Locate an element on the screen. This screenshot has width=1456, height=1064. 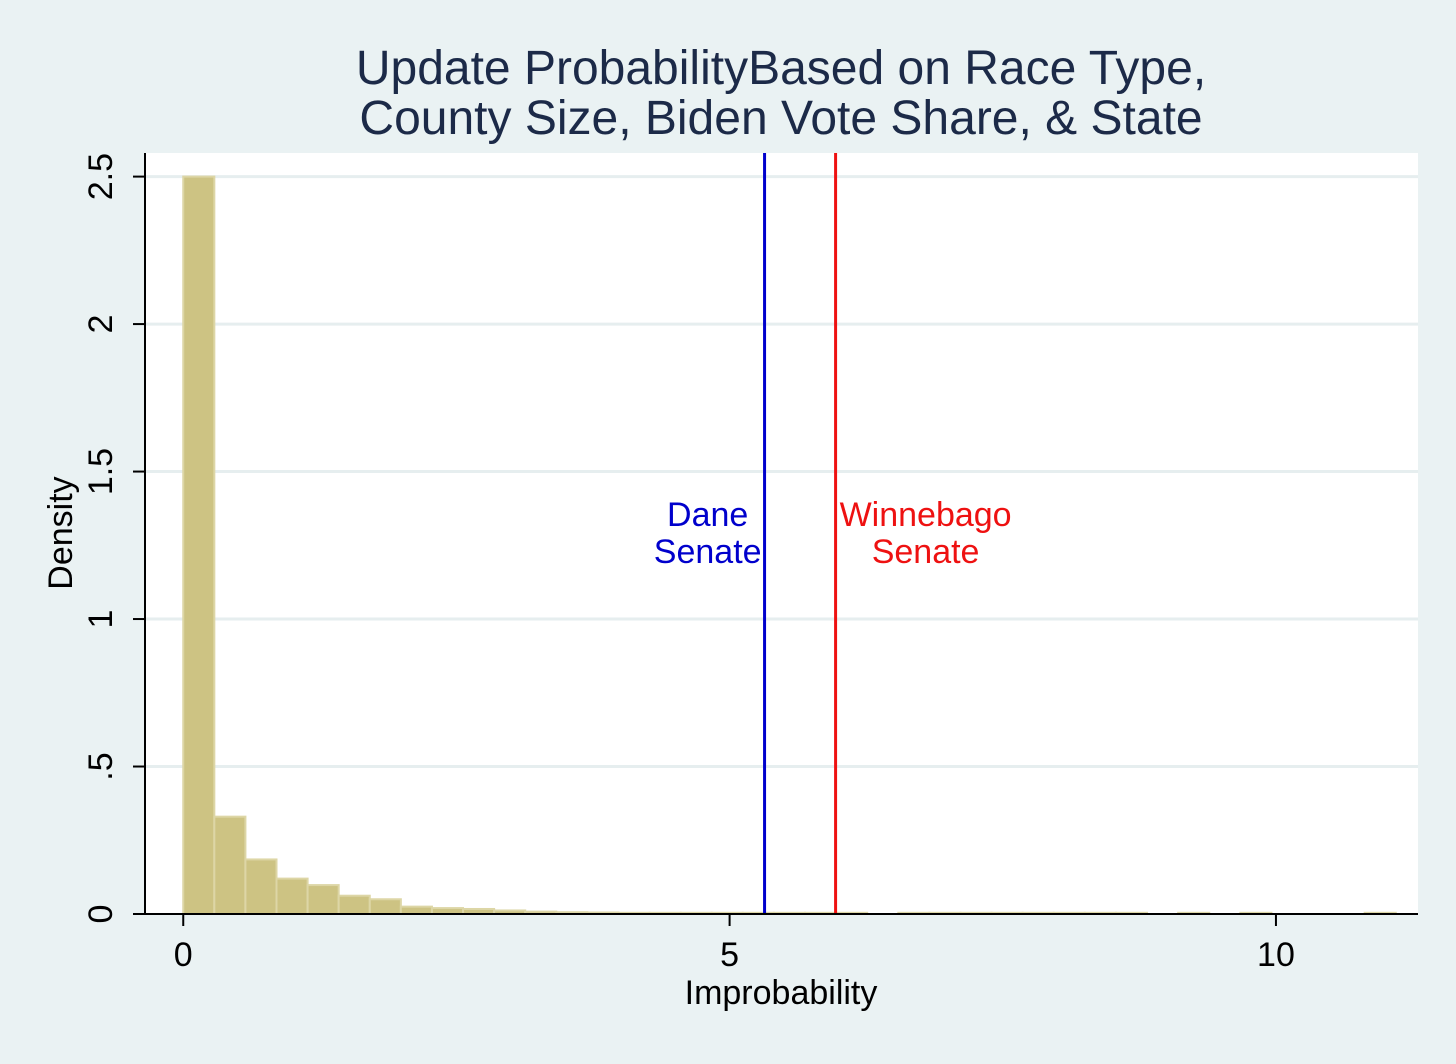
reference-label-winnebago: Winnebago is located at coordinates (926, 515).